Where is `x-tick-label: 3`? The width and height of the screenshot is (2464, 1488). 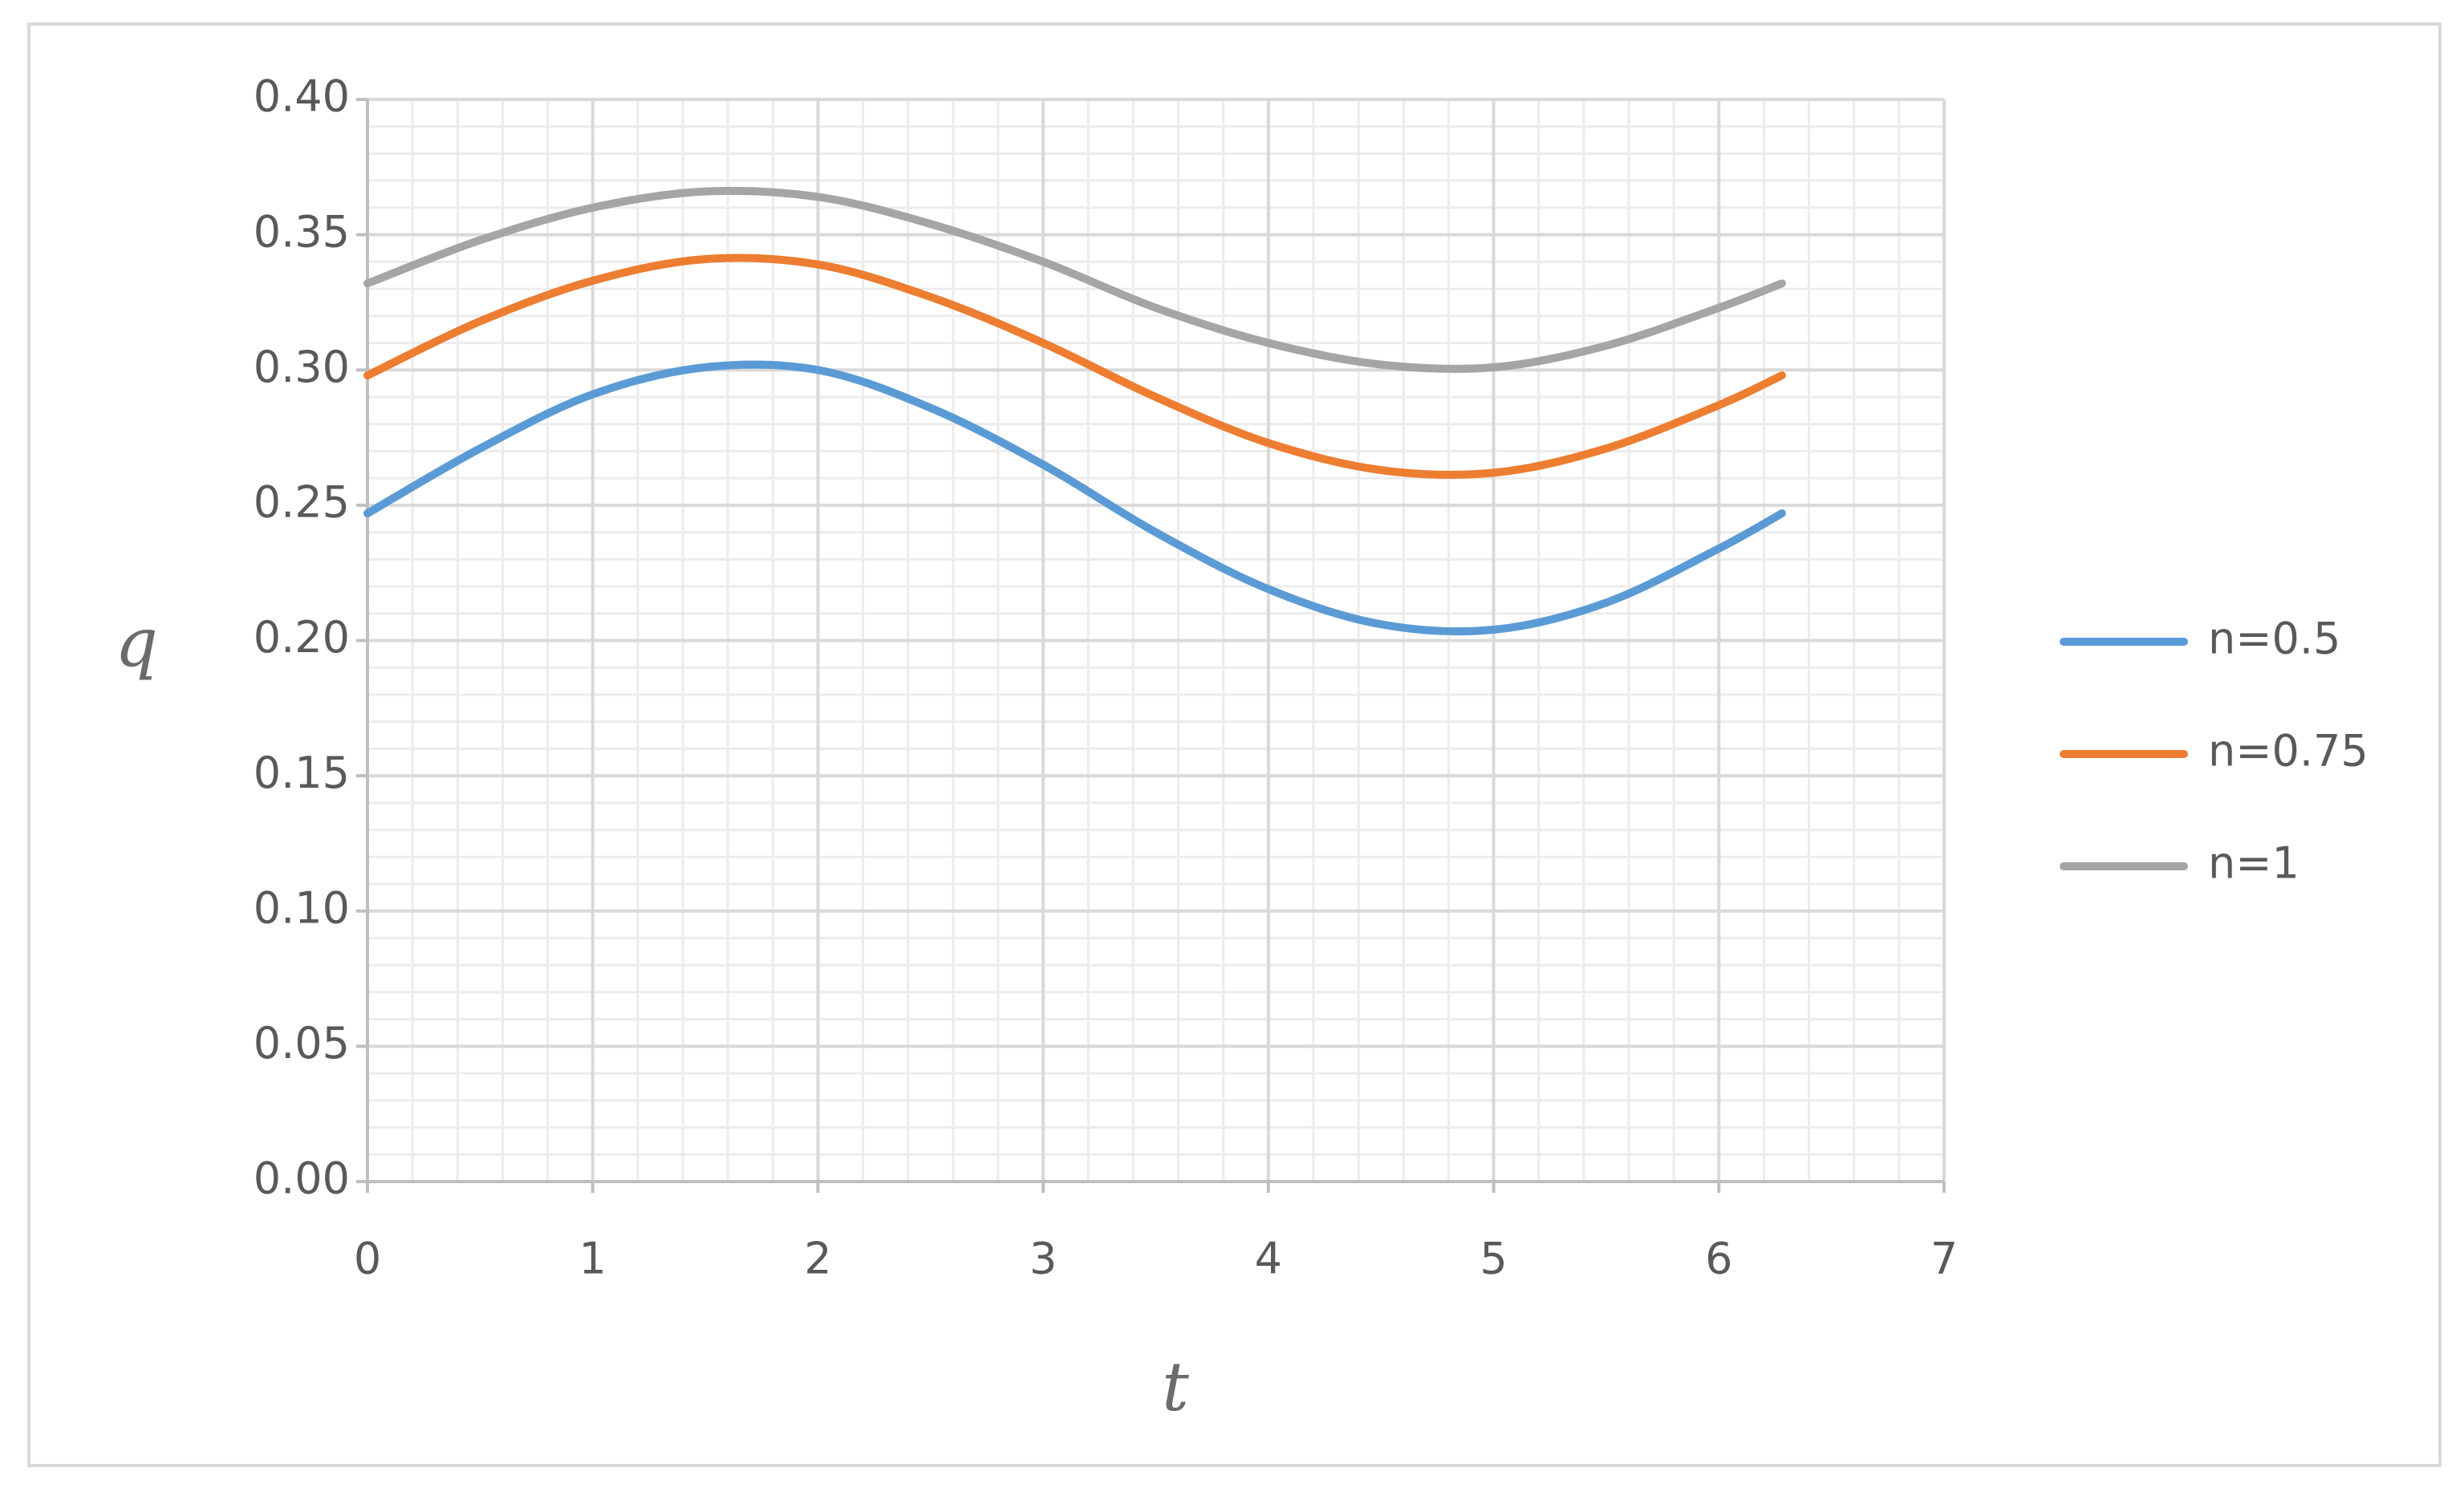
x-tick-label: 3 is located at coordinates (1043, 1259).